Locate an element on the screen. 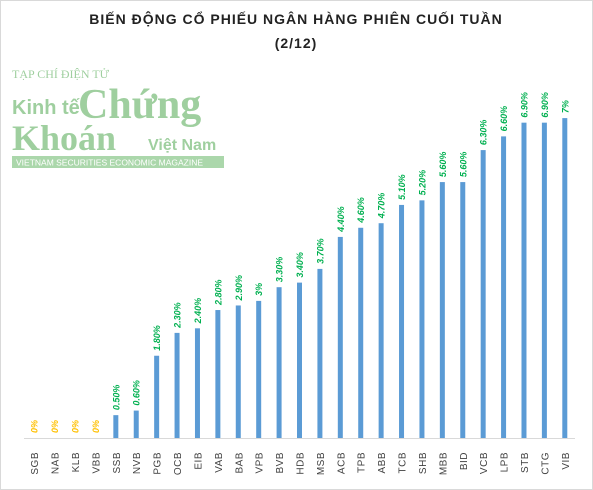  x-tick-label: TPB is located at coordinates (362, 462).